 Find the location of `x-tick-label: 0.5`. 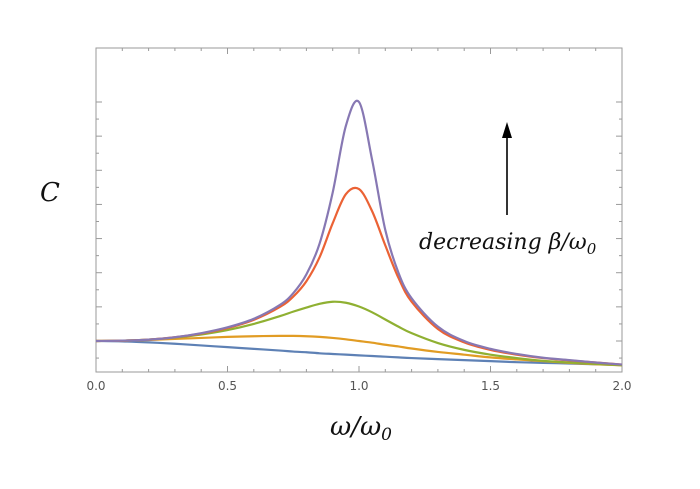

x-tick-label: 0.5 is located at coordinates (227, 386).